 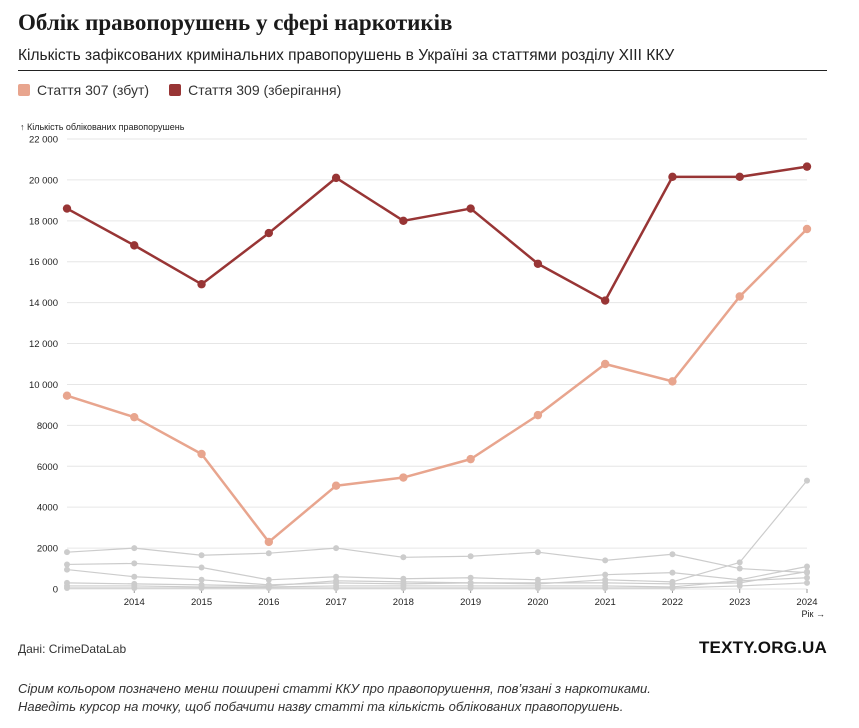 I want to click on data-source: Дані: CrimeDataLab, so click(x=72, y=649).